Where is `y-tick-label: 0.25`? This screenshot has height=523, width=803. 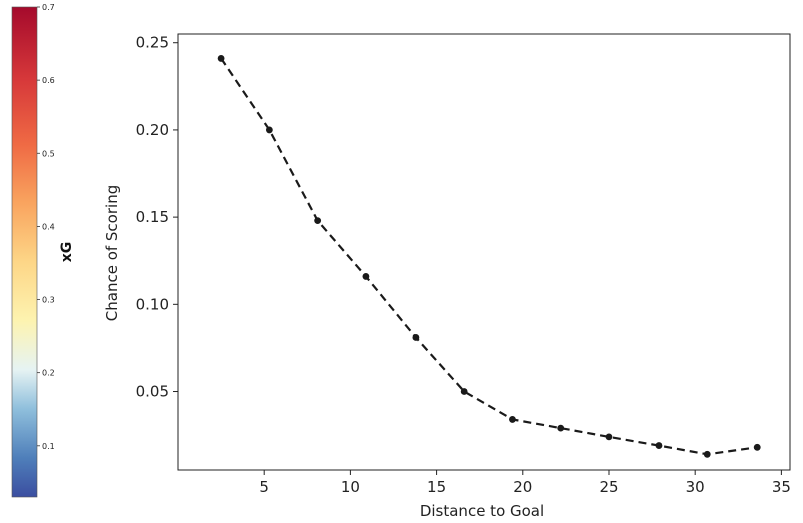
y-tick-label: 0.25 is located at coordinates (152, 43).